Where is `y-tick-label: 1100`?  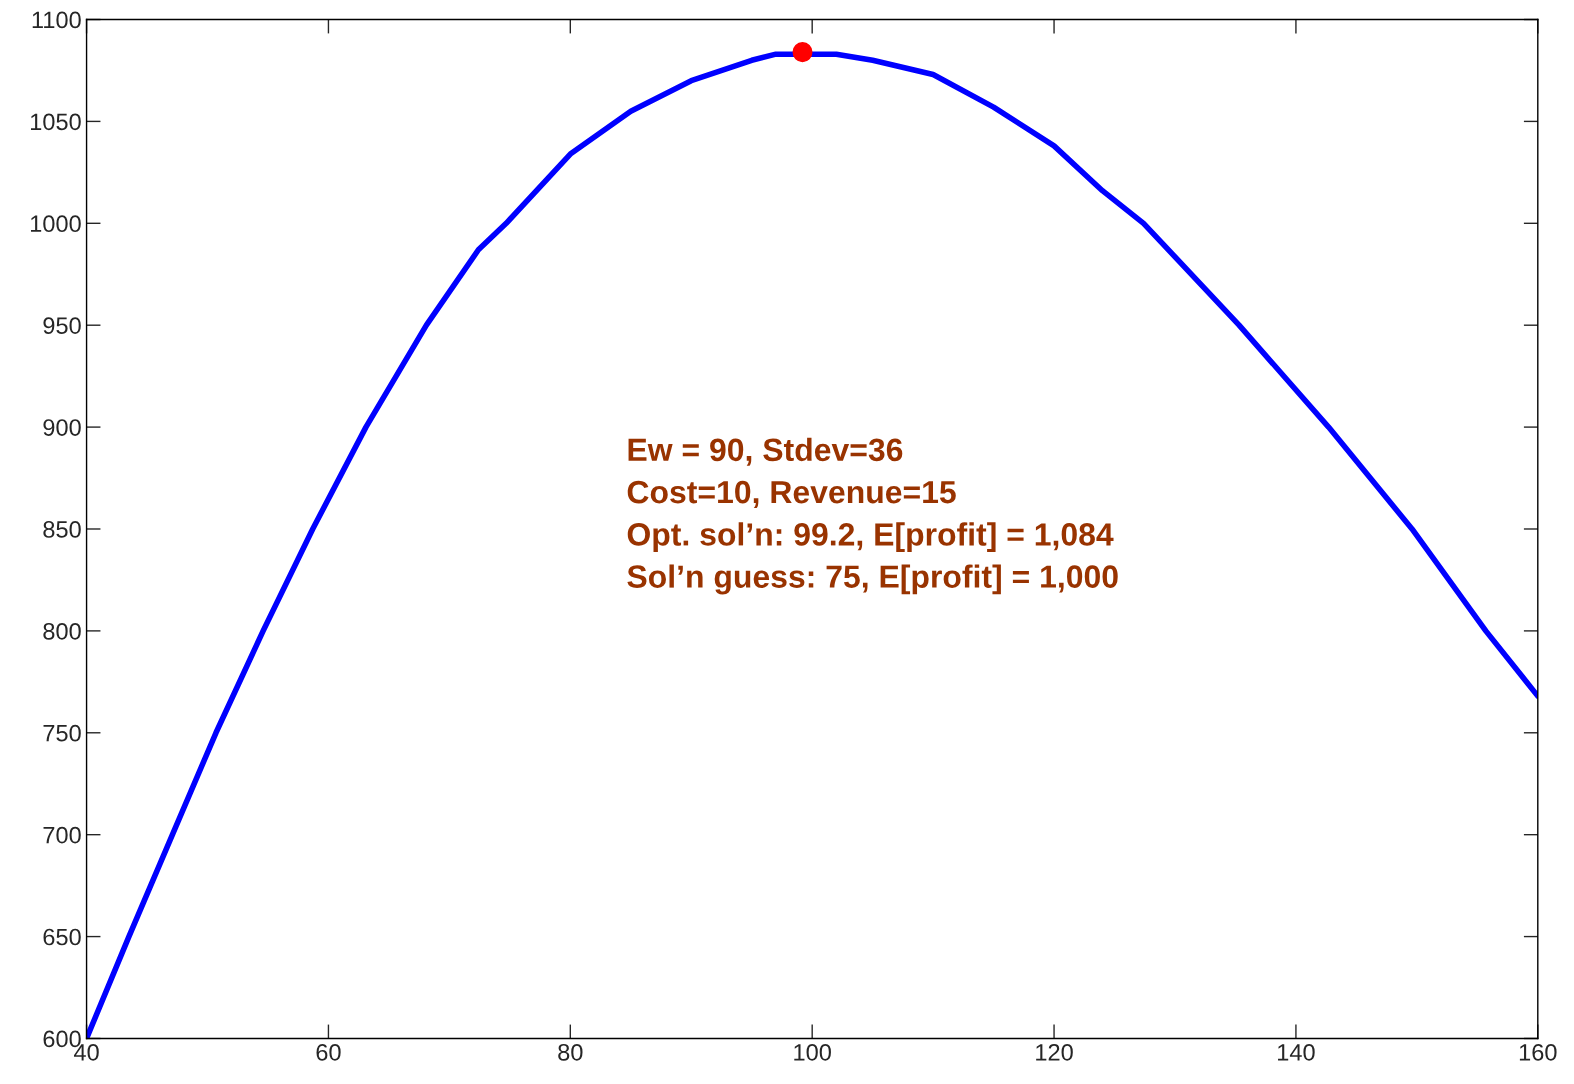 y-tick-label: 1100 is located at coordinates (56, 20).